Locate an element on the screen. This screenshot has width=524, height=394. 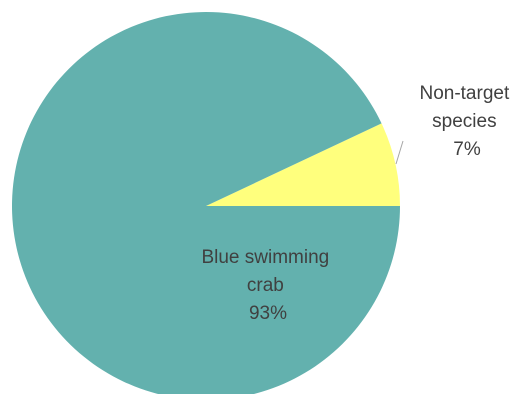
pie-slice-non-target-species is located at coordinates (303, 164).